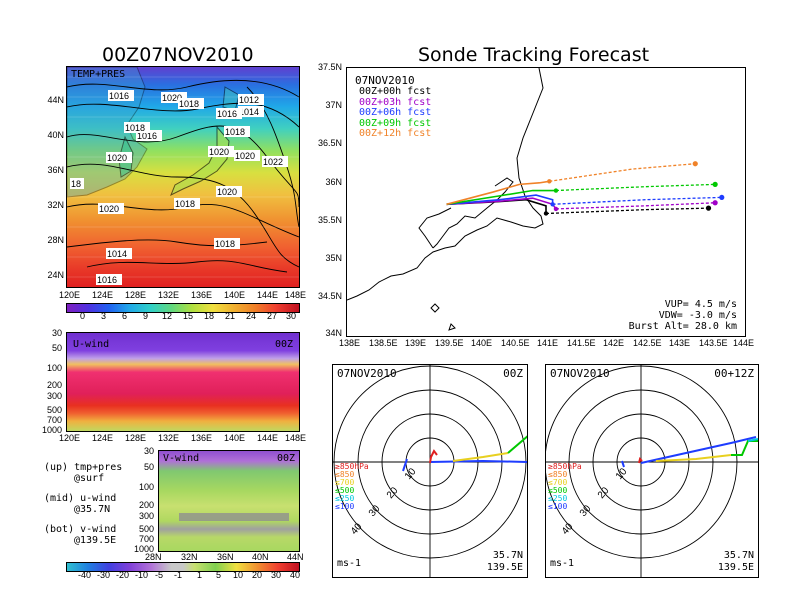 This screenshot has height=612, width=792. What do you see at coordinates (54, 368) in the screenshot?
I see `pres-tick: 100` at bounding box center [54, 368].